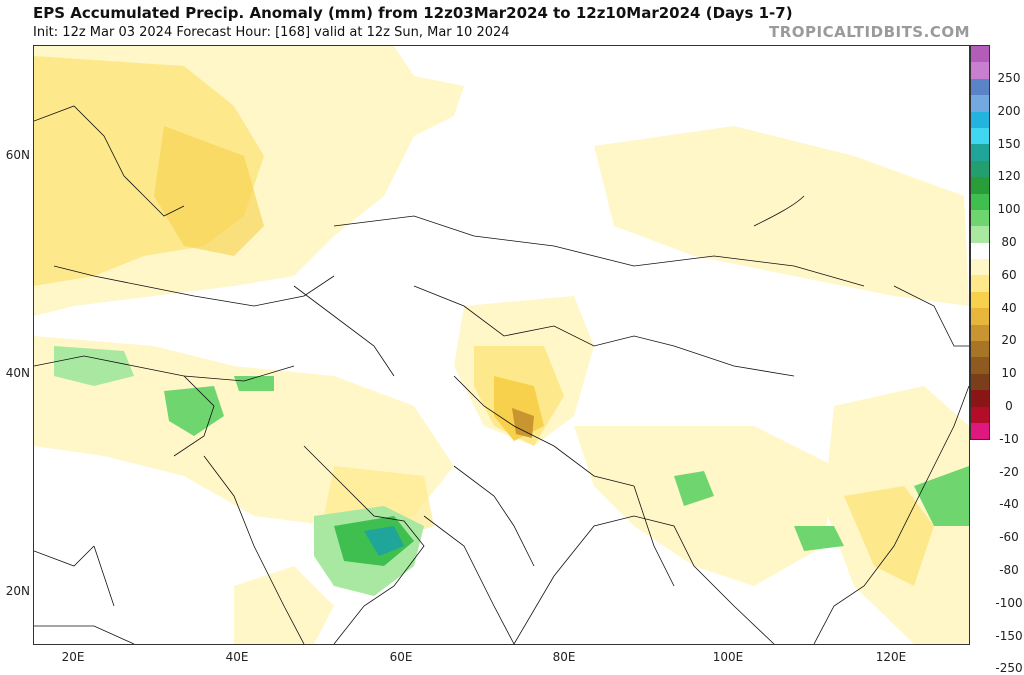 The image size is (1024, 675). Describe the element at coordinates (1009, 274) in the screenshot. I see `colorbar-label: 60` at that location.